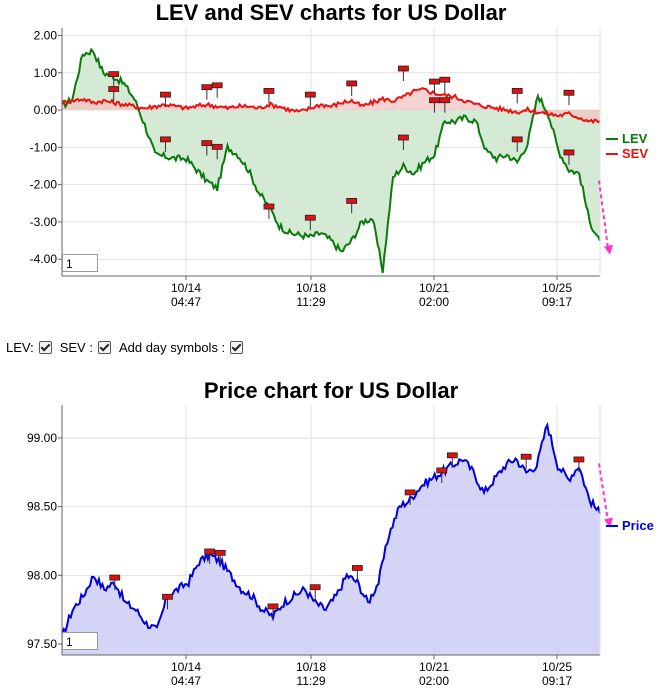  Describe the element at coordinates (635, 138) in the screenshot. I see `legend-label-lev: LEV` at that location.